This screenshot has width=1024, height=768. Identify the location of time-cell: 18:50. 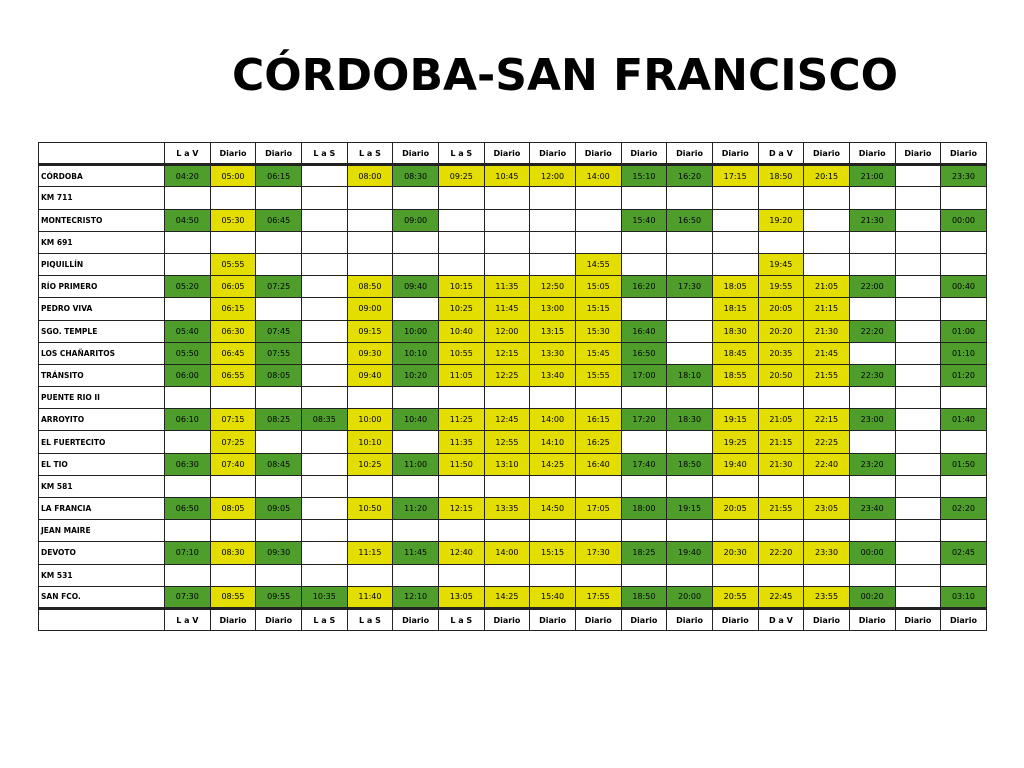
(689, 464).